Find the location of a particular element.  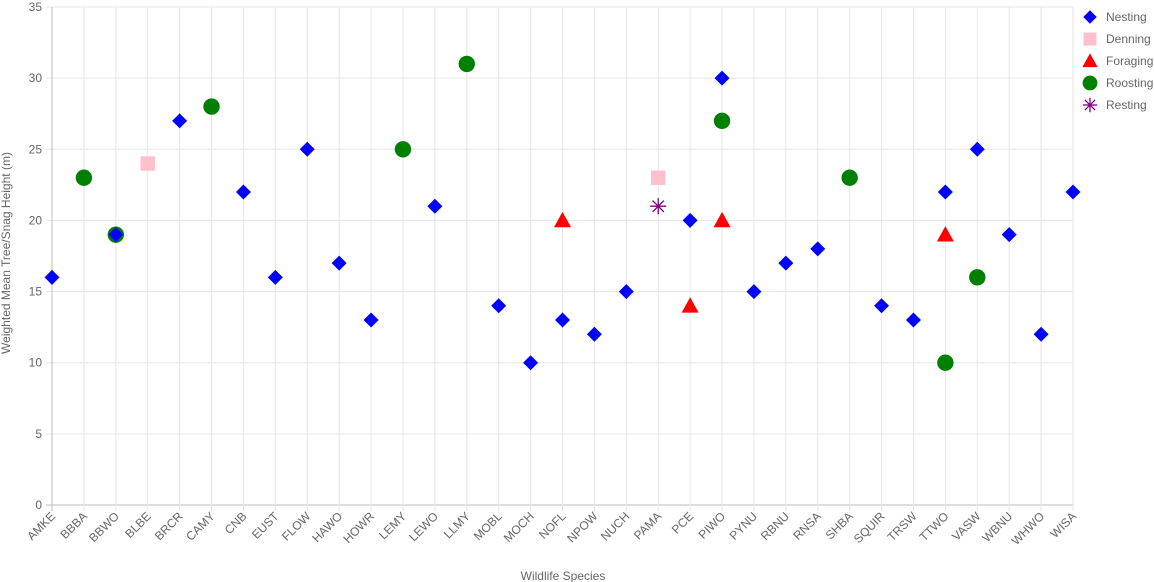

legend-item-roosting: Roosting is located at coordinates (1118, 83).